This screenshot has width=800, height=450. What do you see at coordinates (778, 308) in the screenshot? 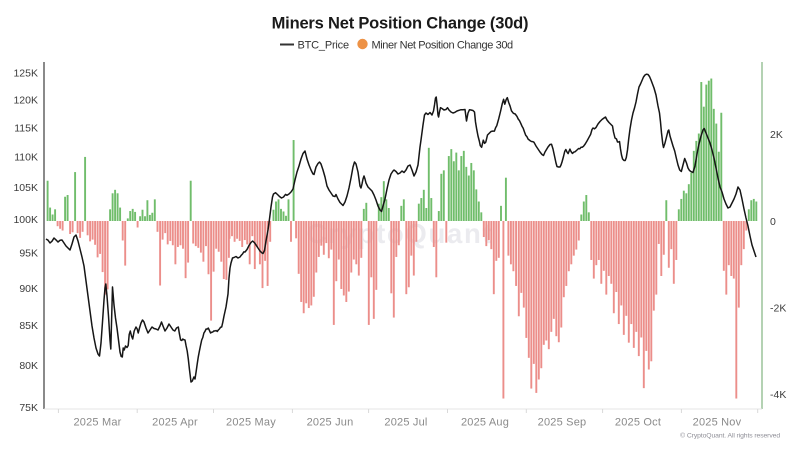
I see `svg-text: -2K` at bounding box center [778, 308].